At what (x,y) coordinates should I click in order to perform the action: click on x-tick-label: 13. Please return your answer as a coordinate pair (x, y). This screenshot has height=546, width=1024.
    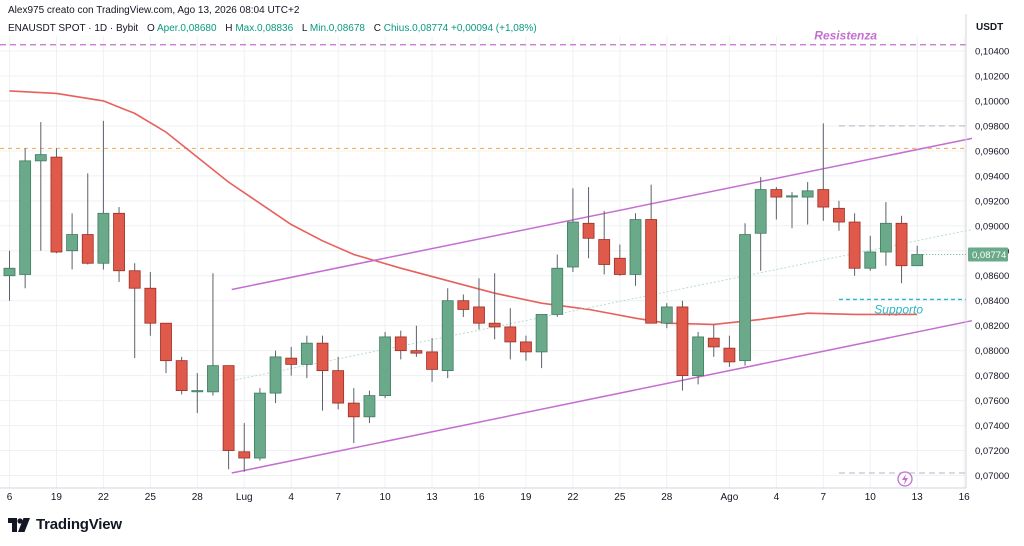
    Looking at the image, I should click on (432, 497).